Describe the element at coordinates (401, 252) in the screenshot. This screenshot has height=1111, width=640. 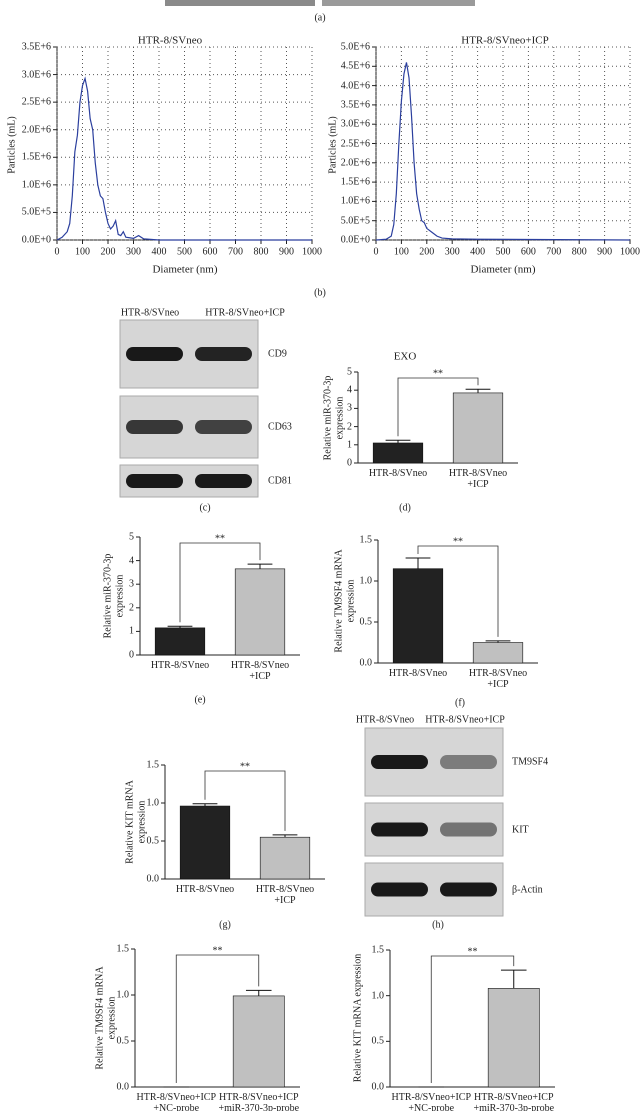
I see `x-tick-label: 100` at that location.